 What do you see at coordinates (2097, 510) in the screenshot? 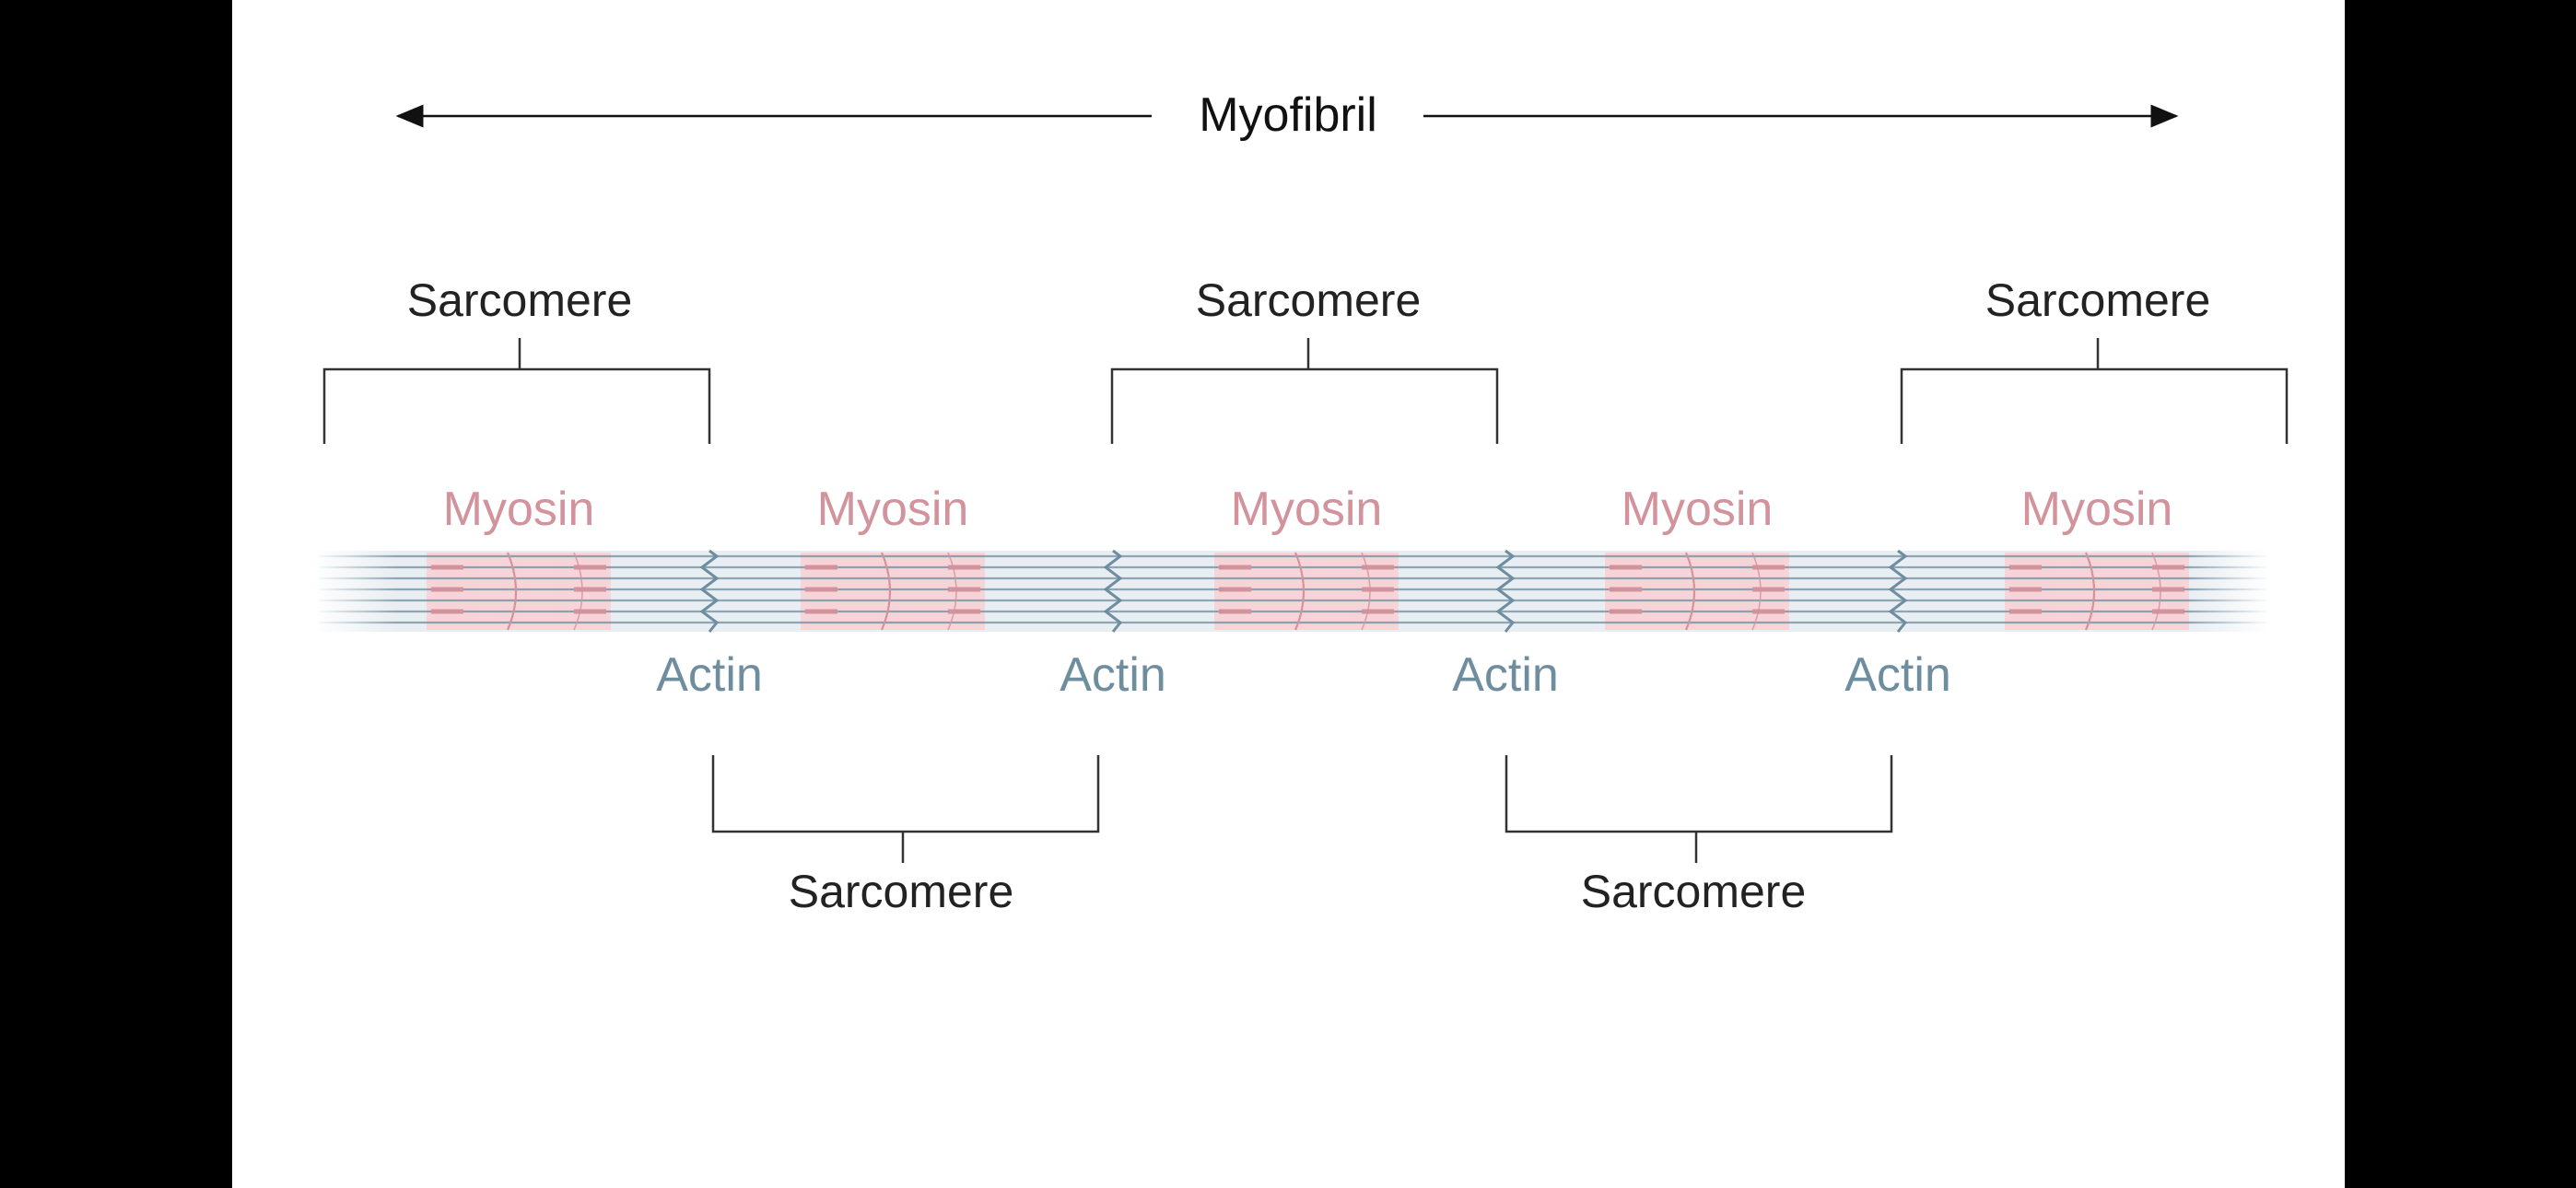
I see `myosin-label-5: Myosin` at bounding box center [2097, 510].